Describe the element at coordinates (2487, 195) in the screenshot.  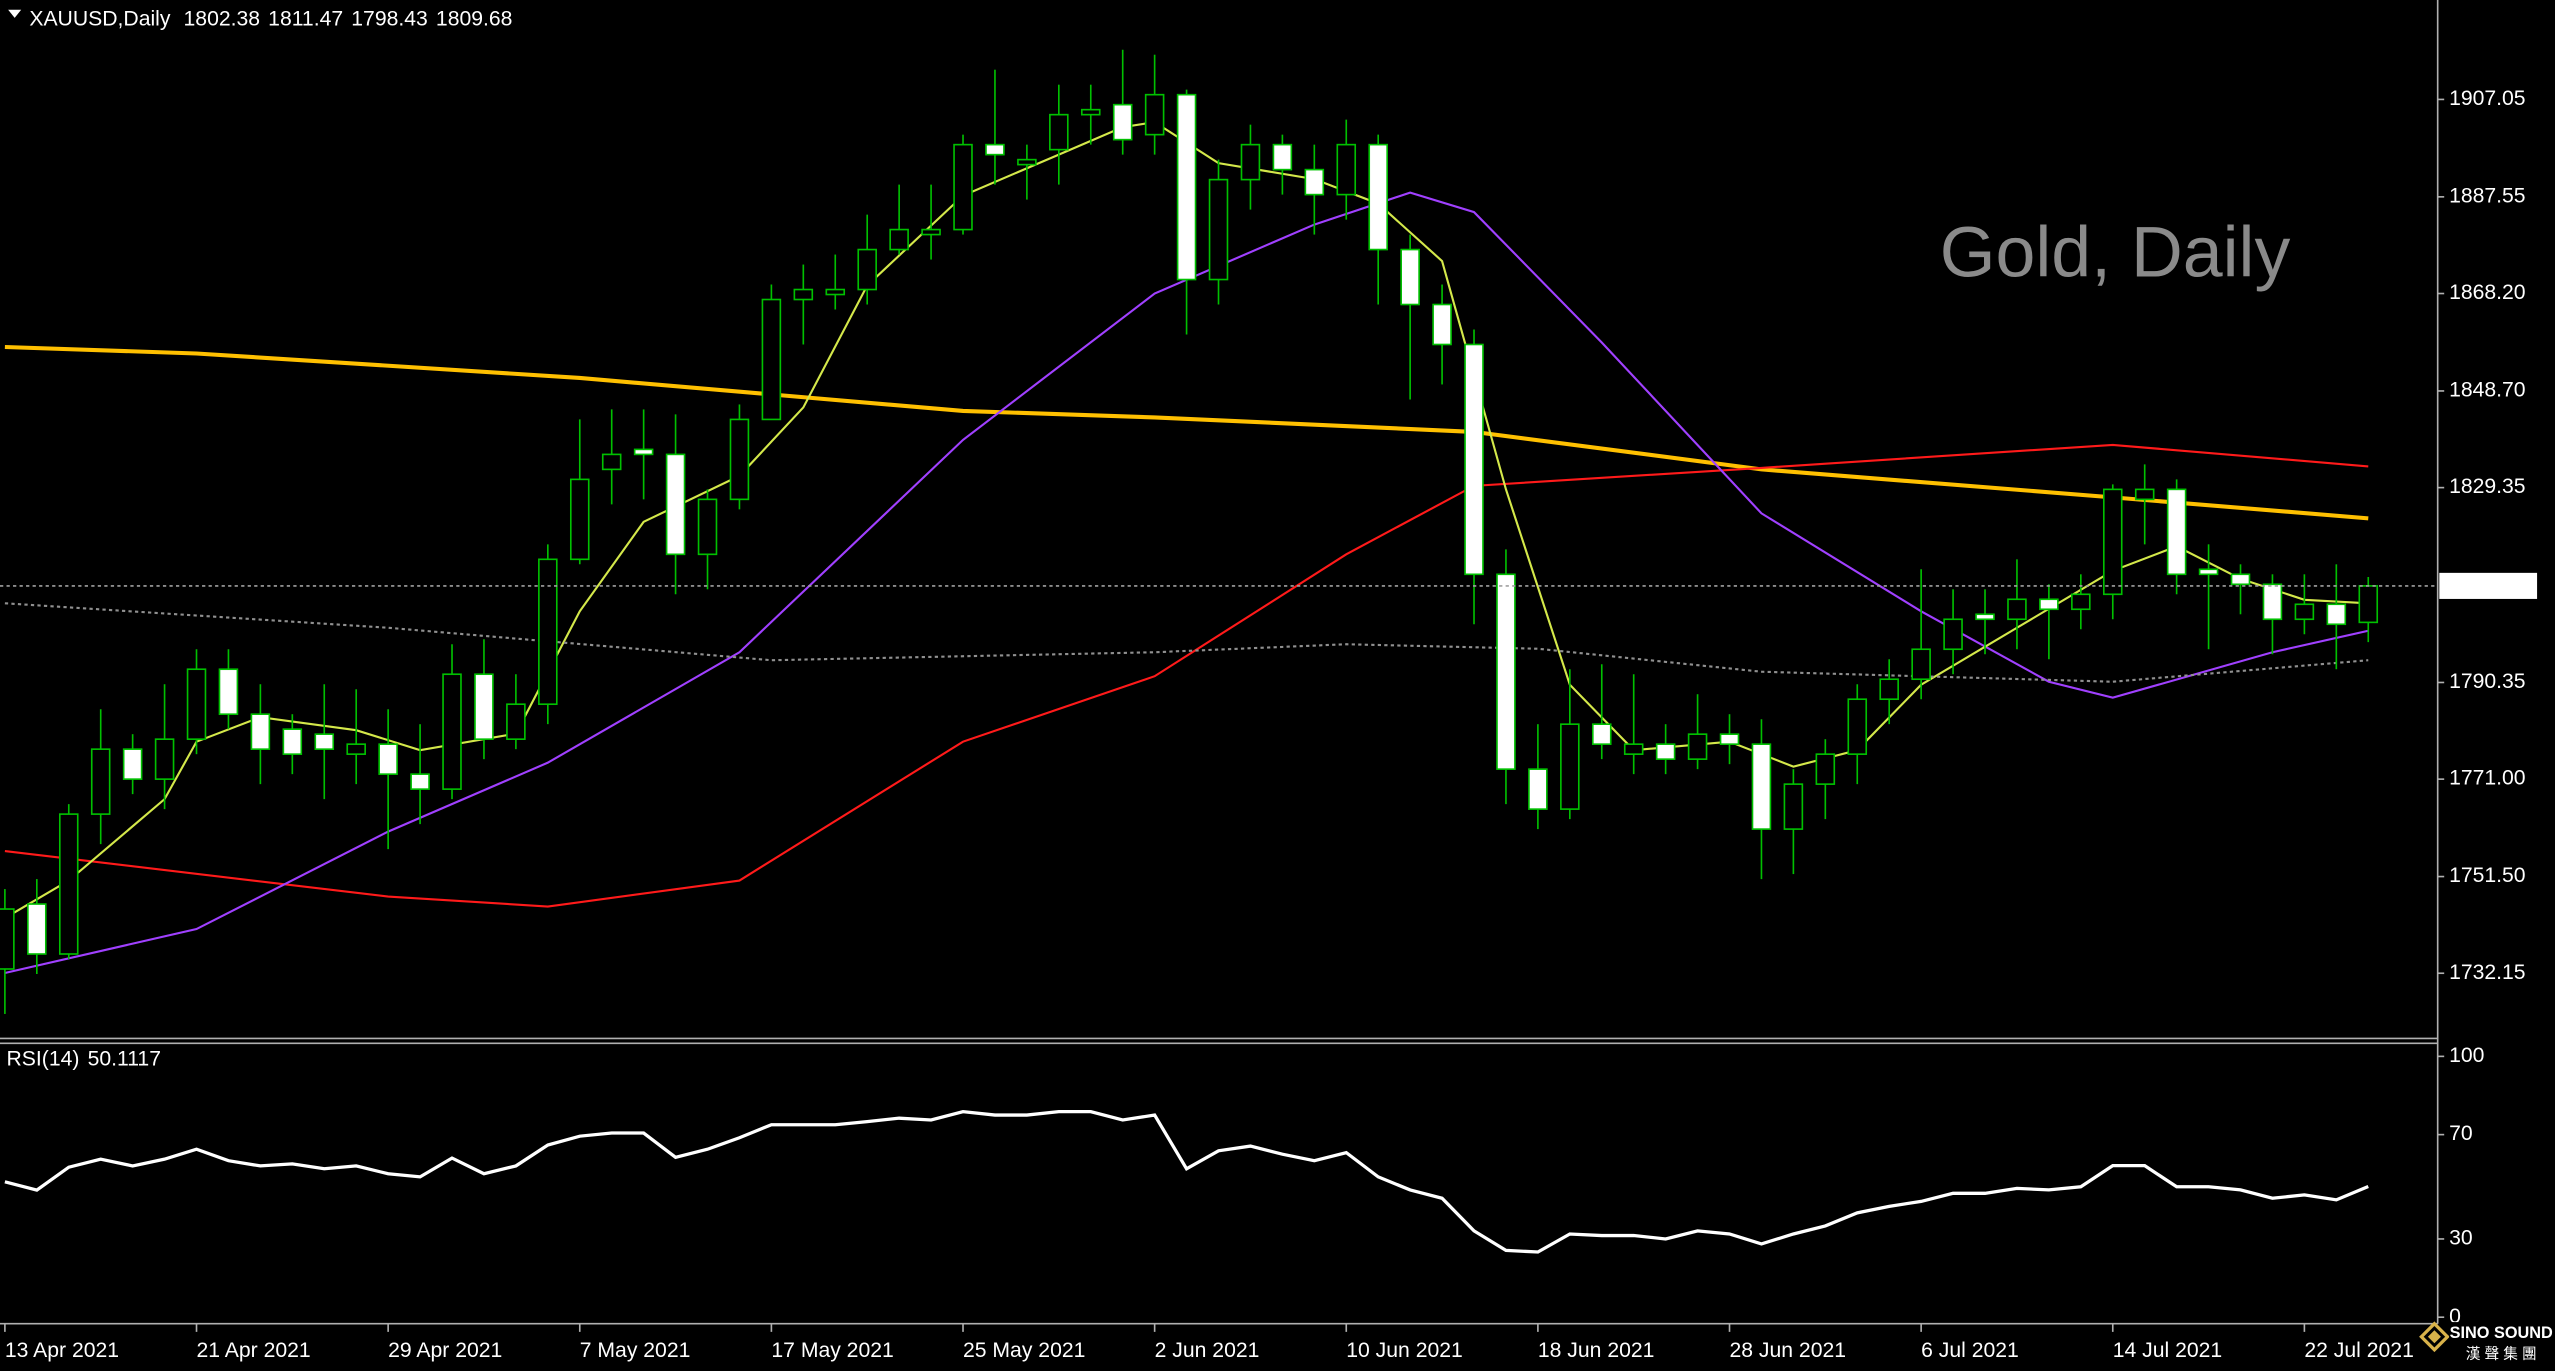
I see `y-tick-label: 1887.55` at that location.